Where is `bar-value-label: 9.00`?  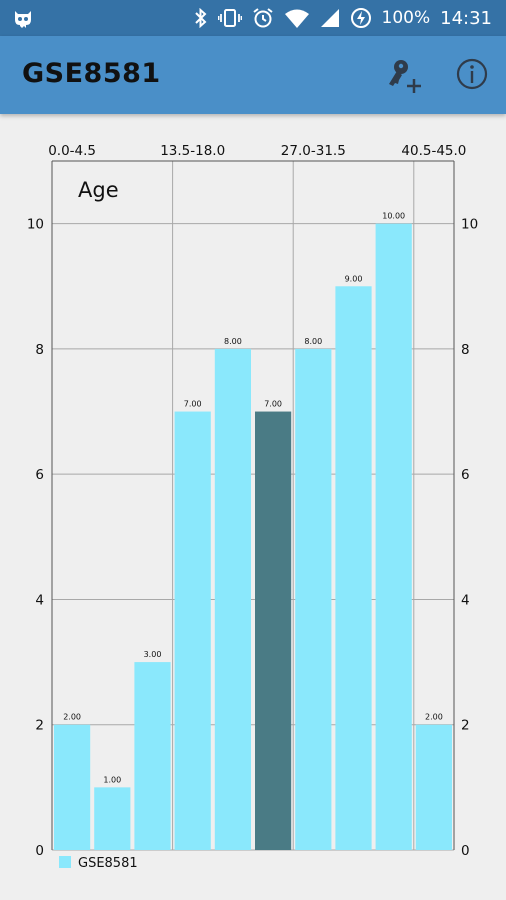 bar-value-label: 9.00 is located at coordinates (354, 278).